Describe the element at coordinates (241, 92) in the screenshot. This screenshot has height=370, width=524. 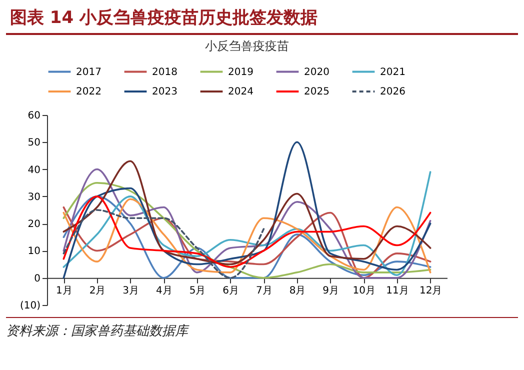
I see `legend-label: 2024` at that location.